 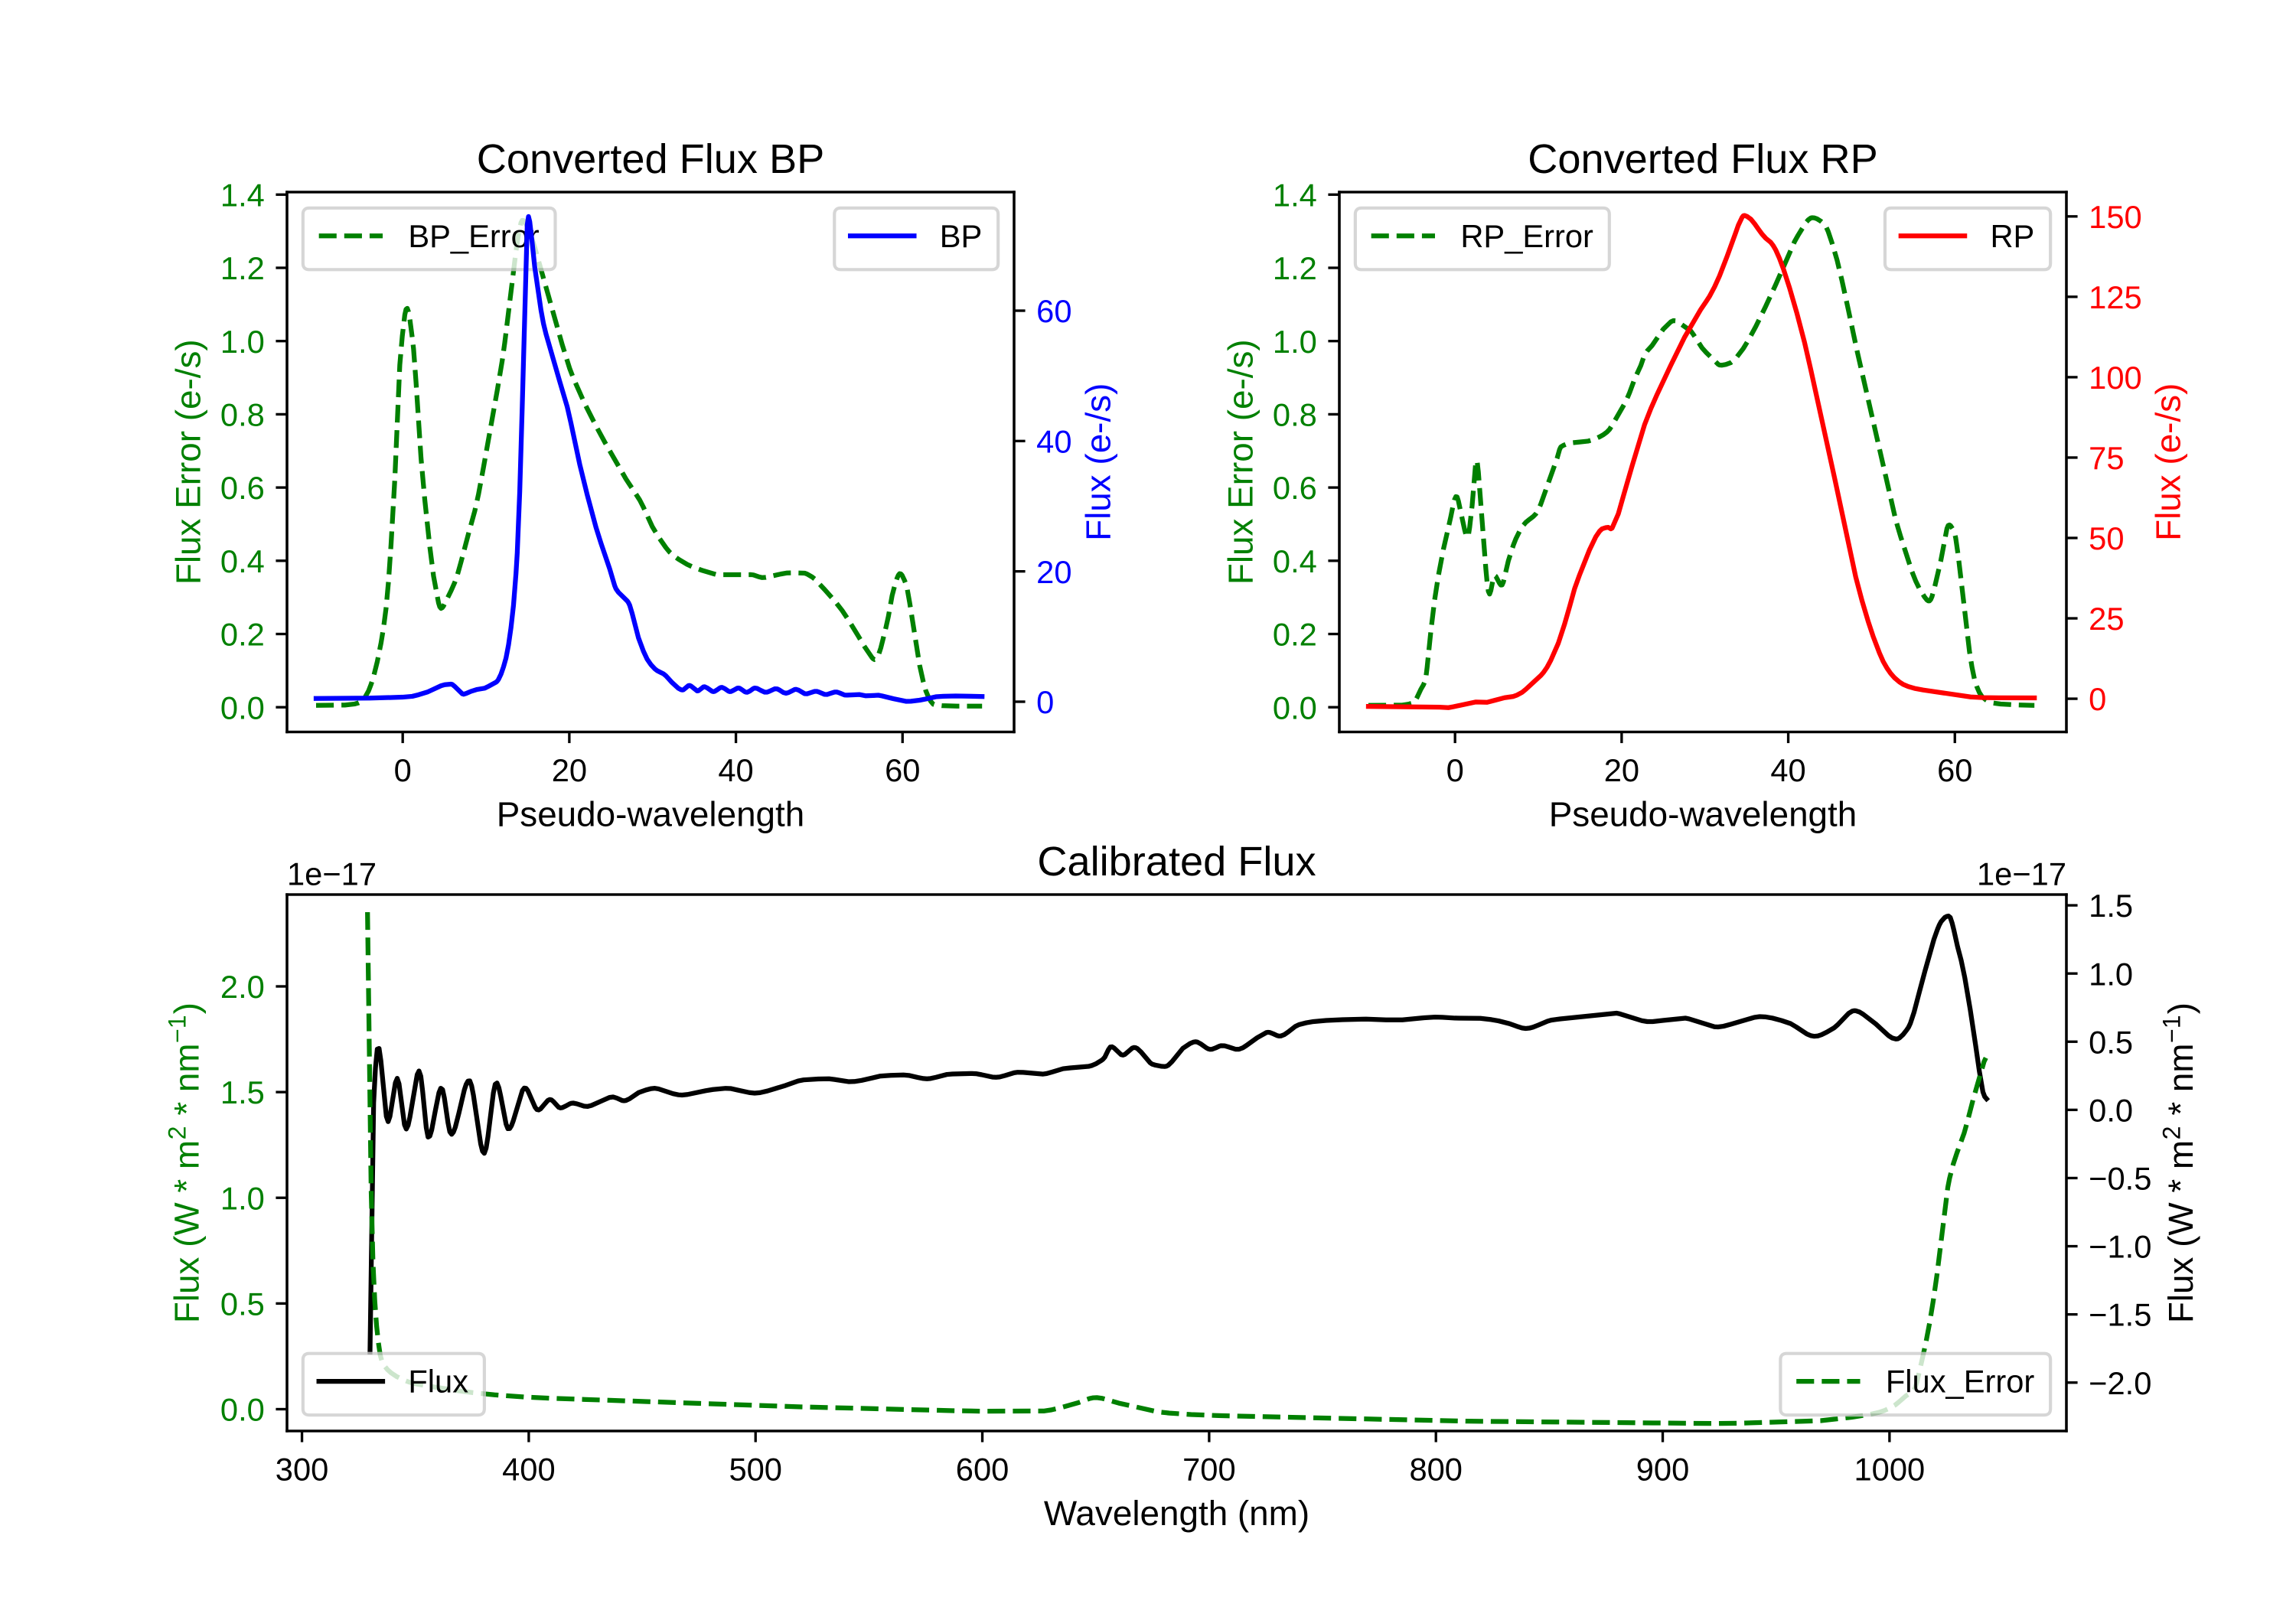 I want to click on svg-text: 75, so click(x=2106, y=458).